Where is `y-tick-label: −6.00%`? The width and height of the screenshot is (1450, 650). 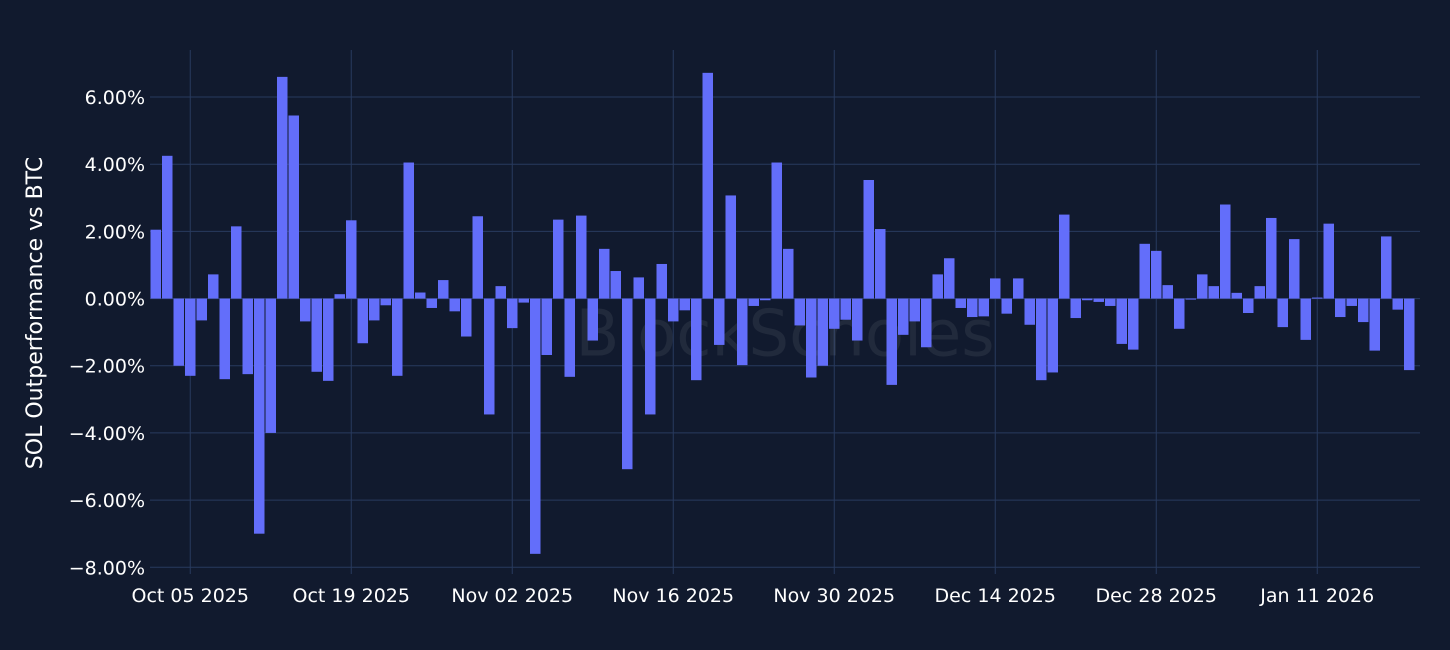 y-tick-label: −6.00% is located at coordinates (107, 501).